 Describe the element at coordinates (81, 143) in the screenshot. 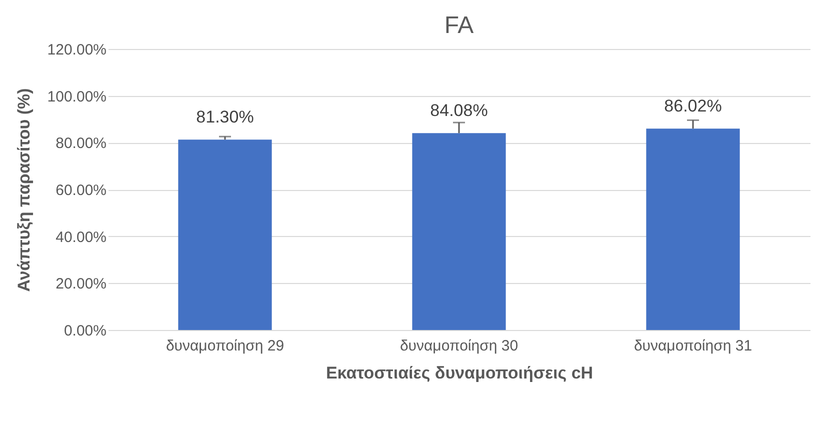

I see `y-tick-label: 80.00%` at that location.